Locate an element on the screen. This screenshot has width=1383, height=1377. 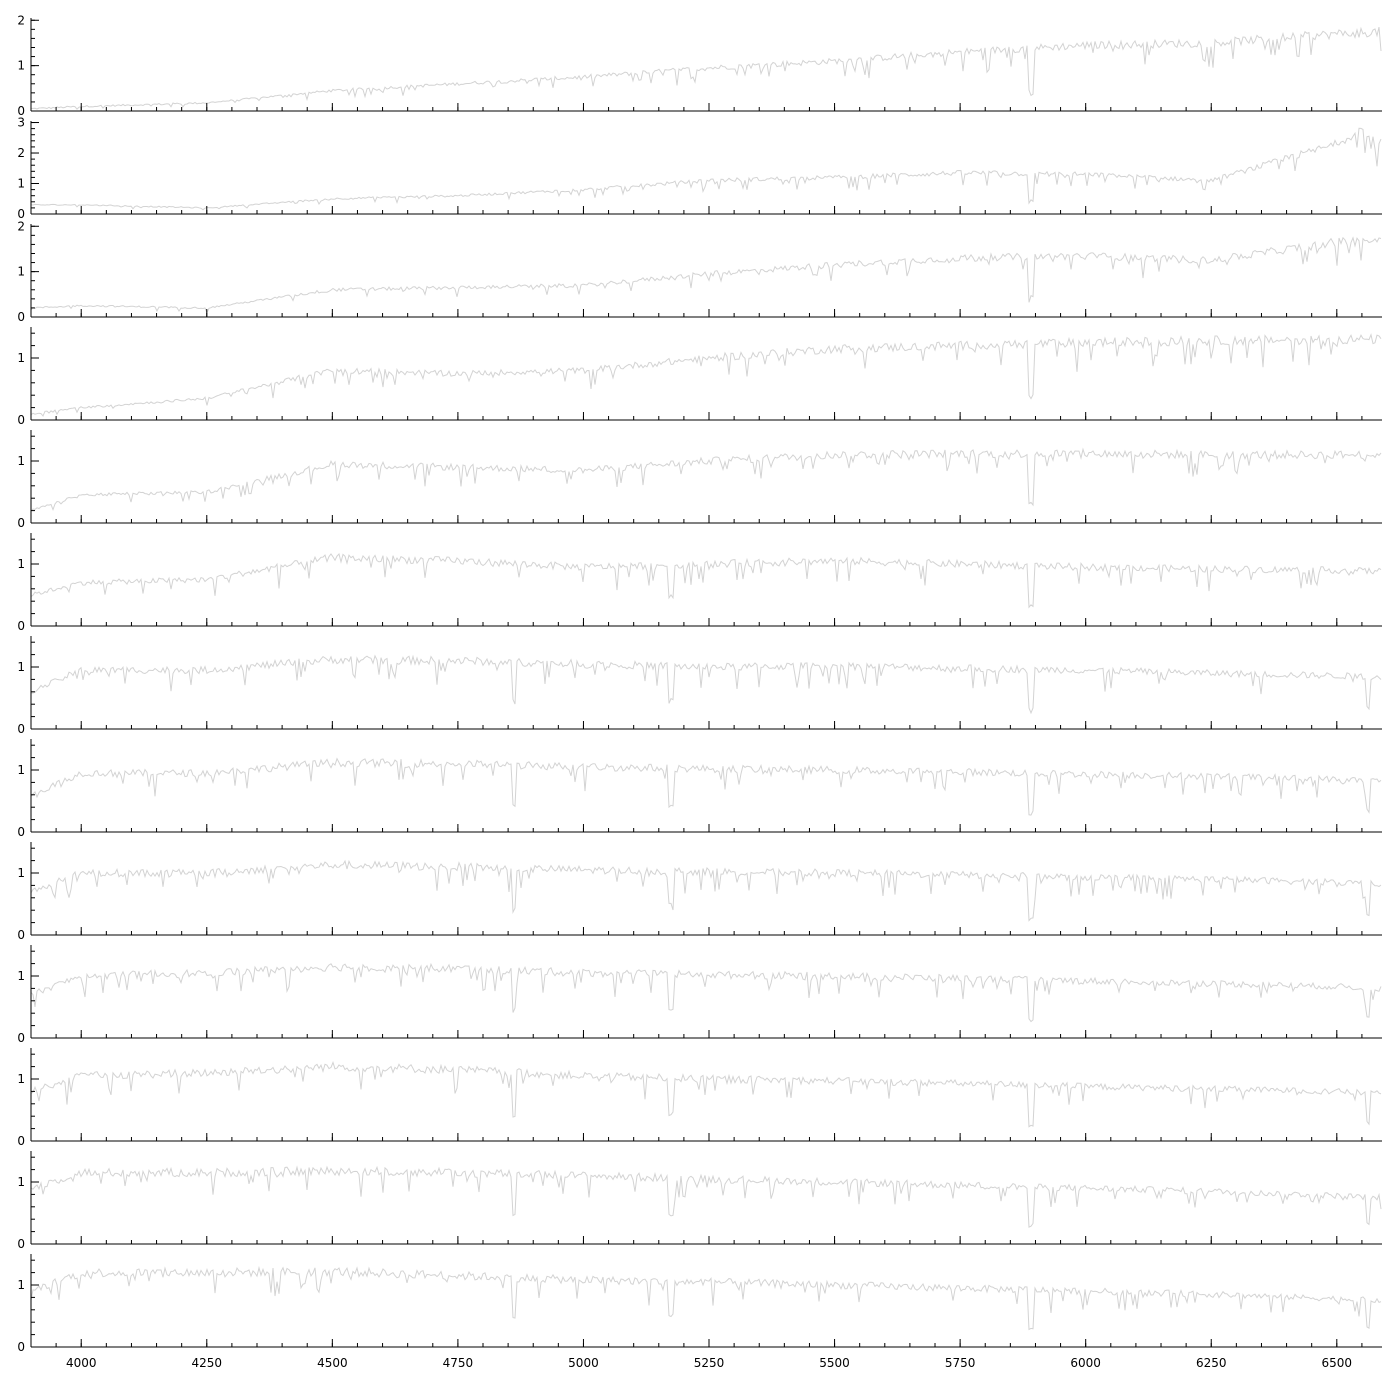
x-tick-label-6500: 6500 is located at coordinates (1337, 1363).